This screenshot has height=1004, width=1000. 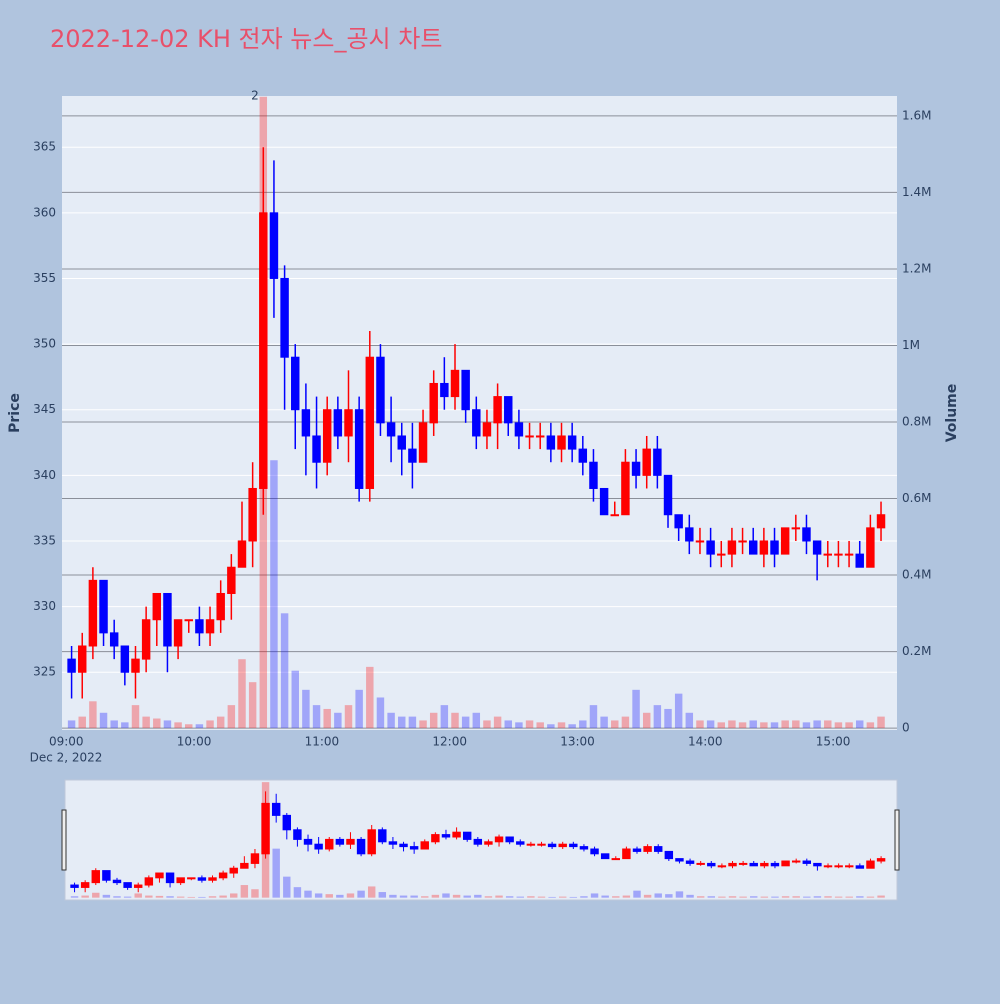 I want to click on x-tick-label: 09:00, so click(x=66, y=742).